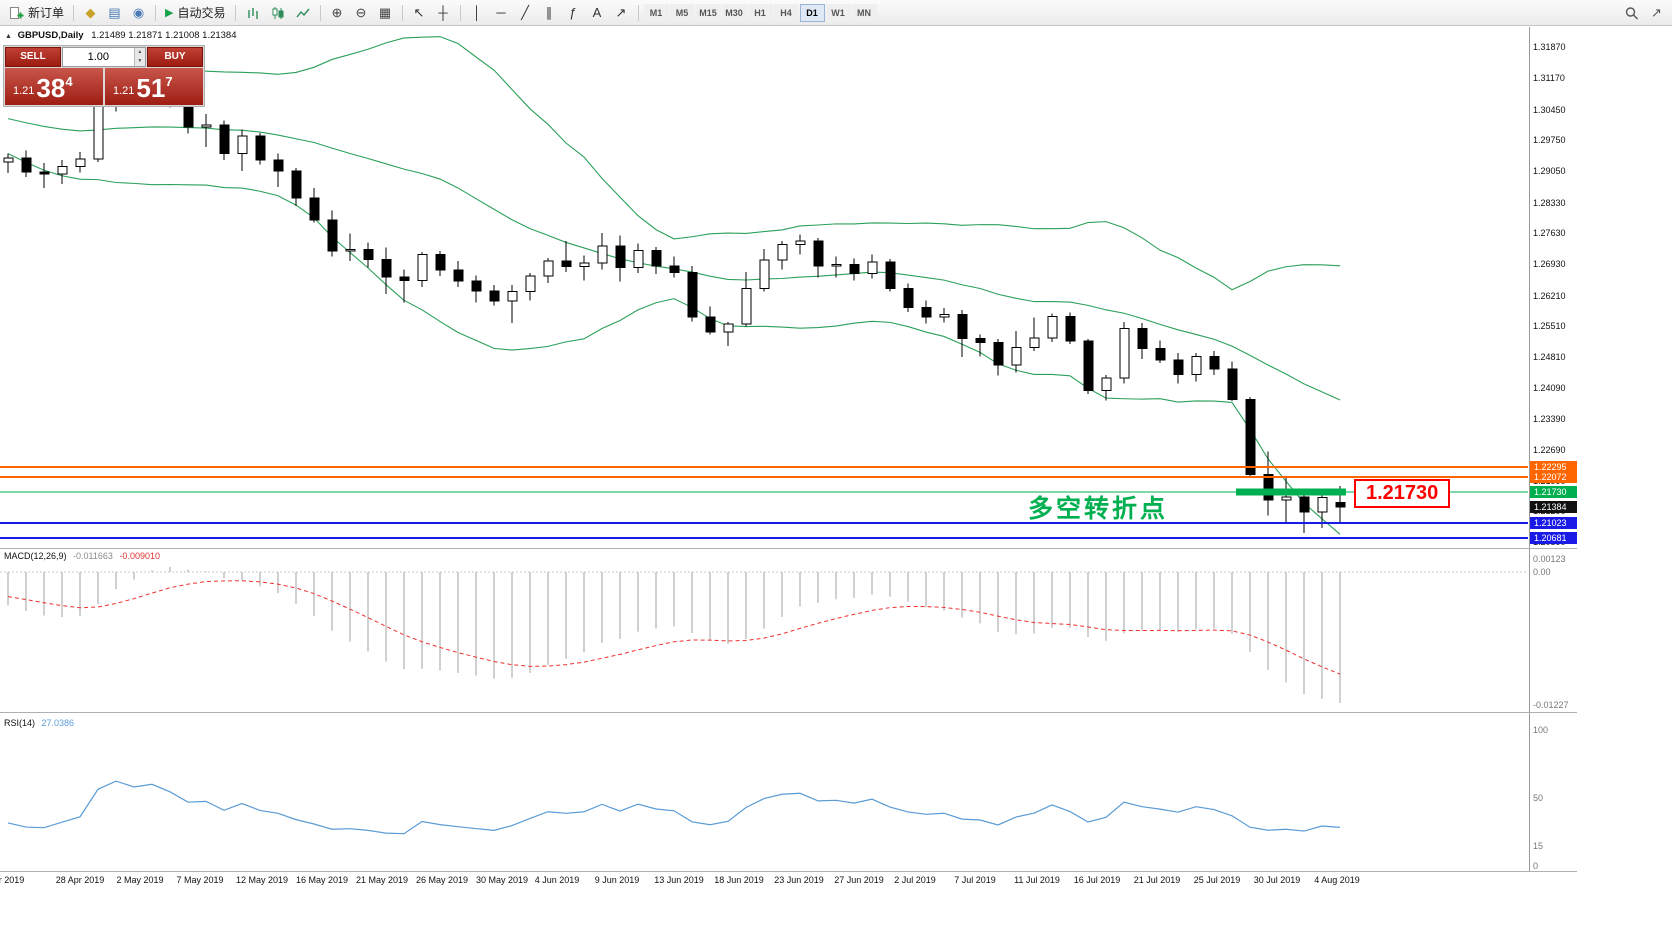  Describe the element at coordinates (124, 91) in the screenshot. I see `buy-price-main: 1.21` at that location.